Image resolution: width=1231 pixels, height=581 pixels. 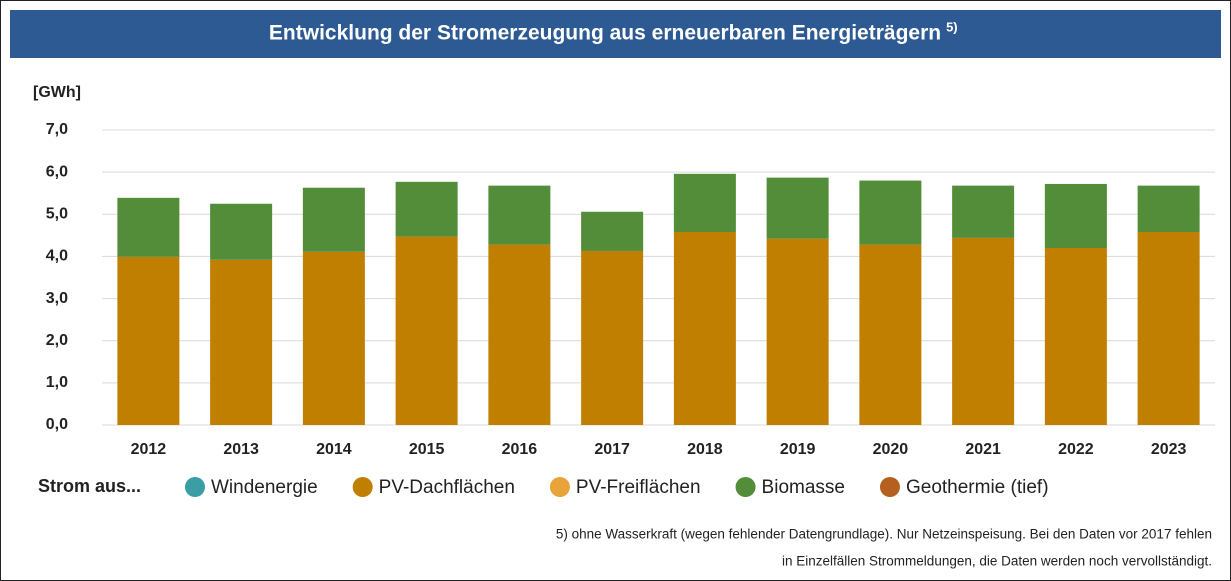 I want to click on x-tick-label: 2014, so click(x=334, y=449).